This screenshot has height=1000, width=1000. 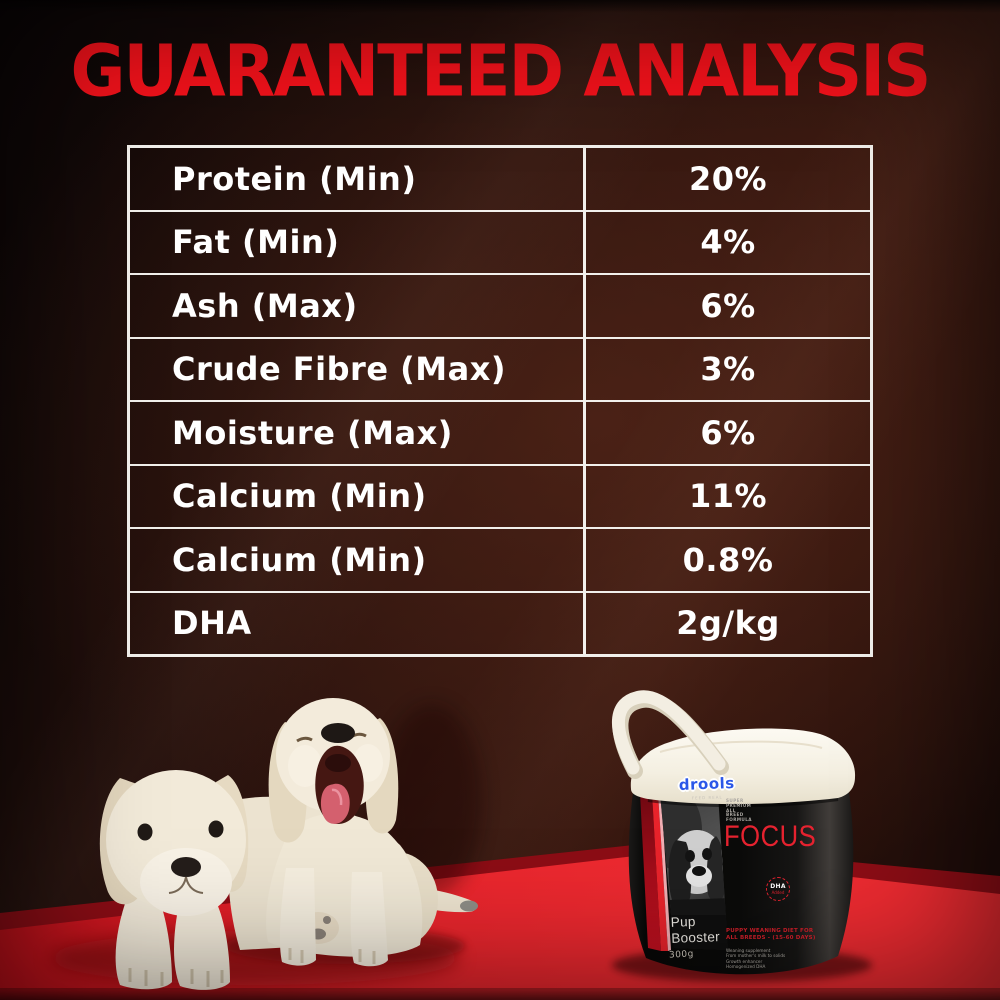 I want to click on dha-badge: DHA Added, so click(x=778, y=889).